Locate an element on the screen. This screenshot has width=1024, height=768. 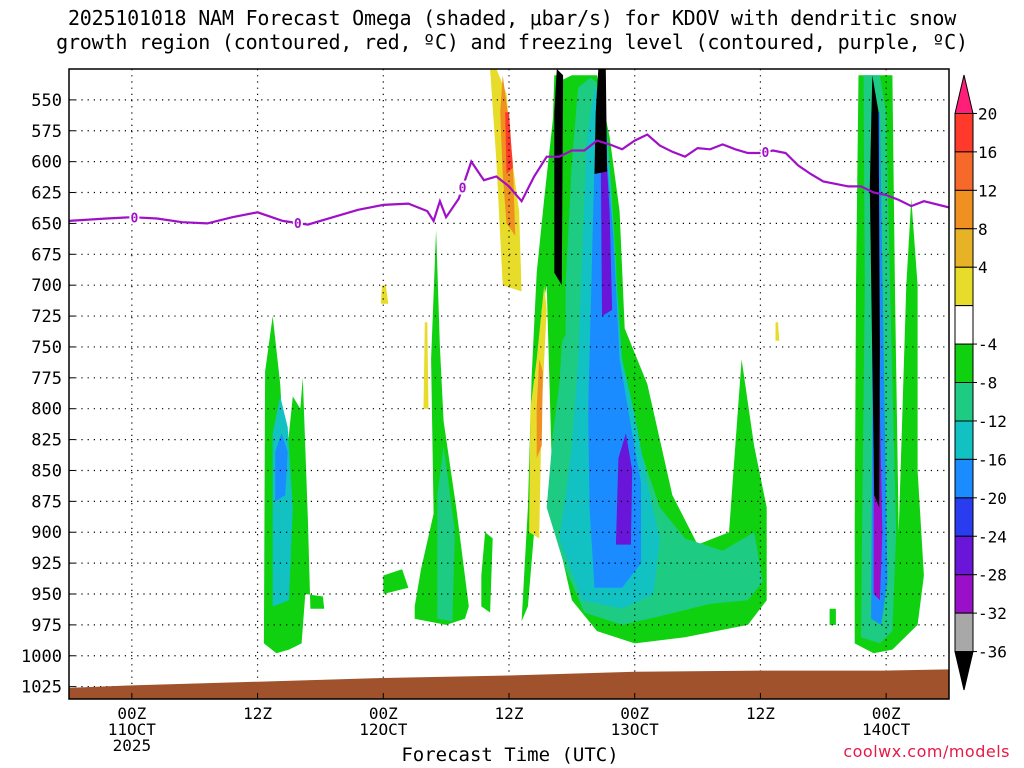
y-tick-label: 950 is located at coordinates (46, 595).